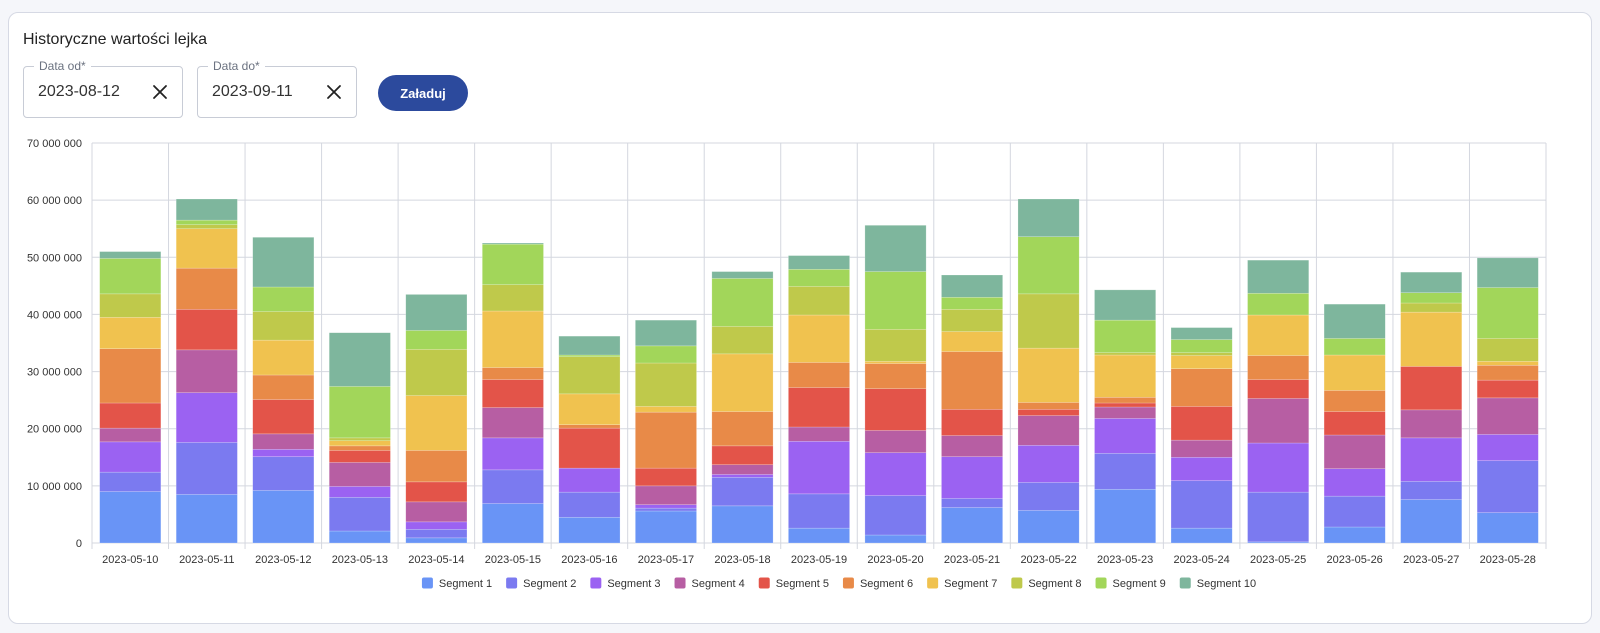 This screenshot has width=1600, height=633. I want to click on clear-date-from-icon, so click(160, 92).